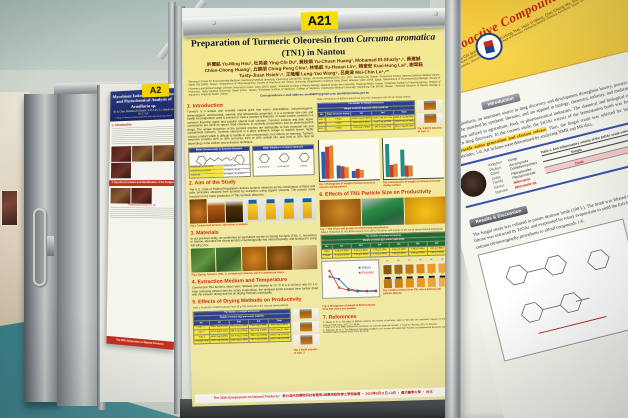 The width and height of the screenshot is (628, 418). I want to click on line-series-Slices, so click(353, 284).